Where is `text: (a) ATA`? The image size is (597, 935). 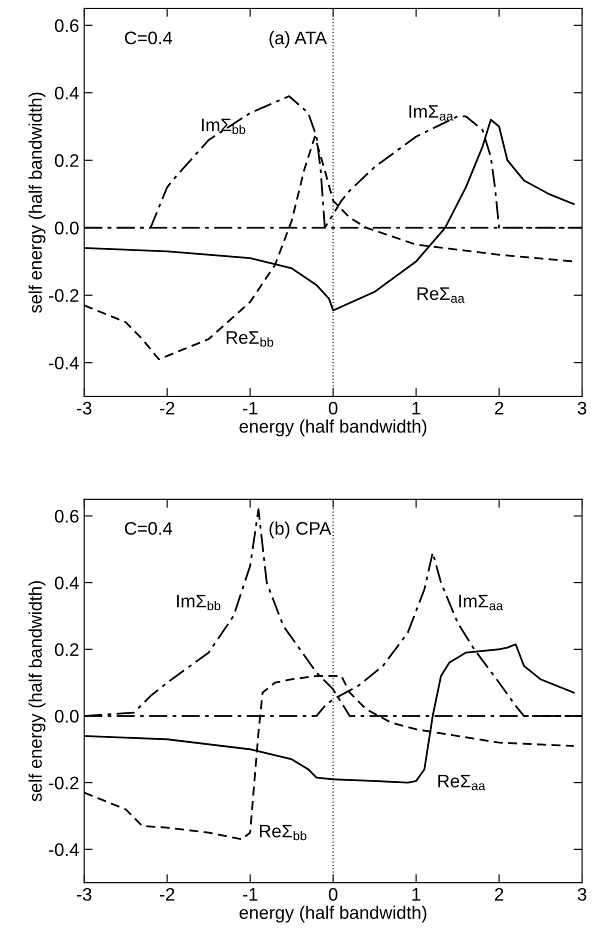
text: (a) ATA is located at coordinates (298, 39).